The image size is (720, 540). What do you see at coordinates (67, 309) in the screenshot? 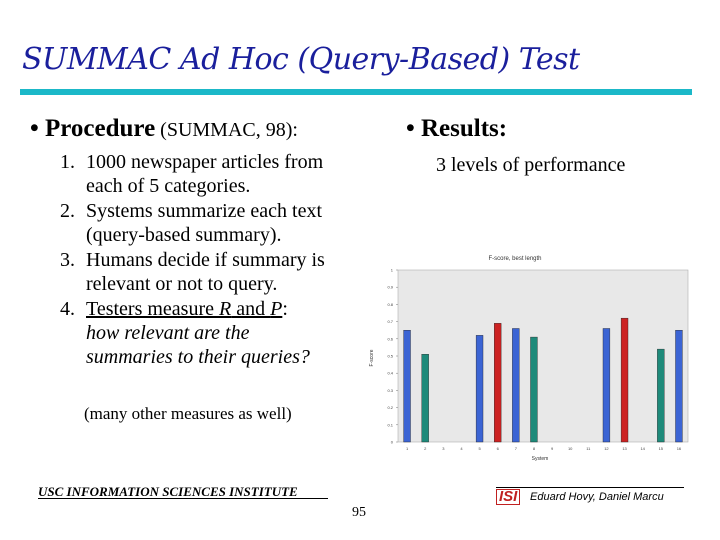
I see `step-number: 4.` at bounding box center [67, 309].